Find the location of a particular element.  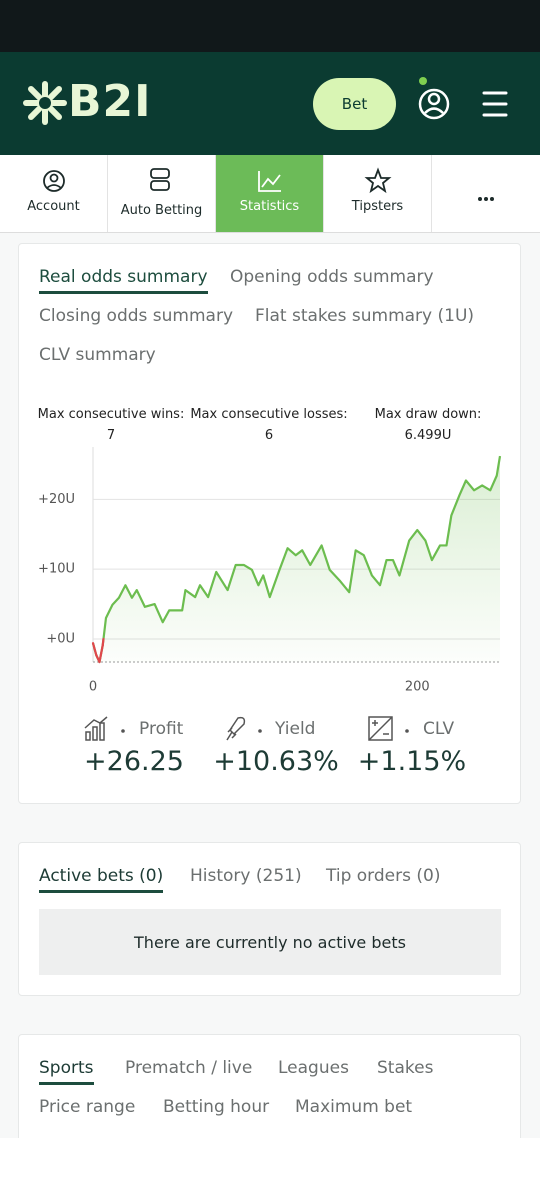

nav-label: Tipsters is located at coordinates (377, 206).